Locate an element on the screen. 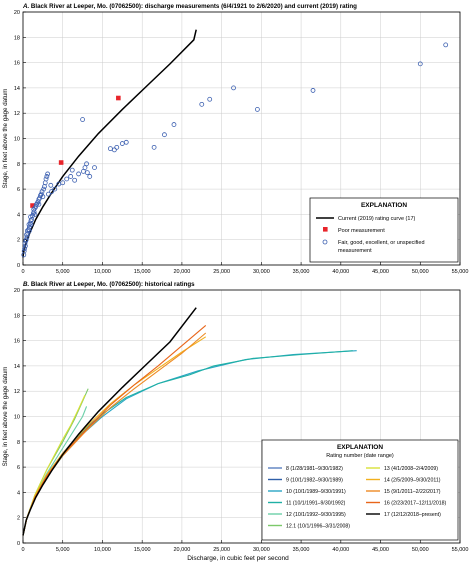  legend-subtitle: Rating number (date range) is located at coordinates (360, 456).